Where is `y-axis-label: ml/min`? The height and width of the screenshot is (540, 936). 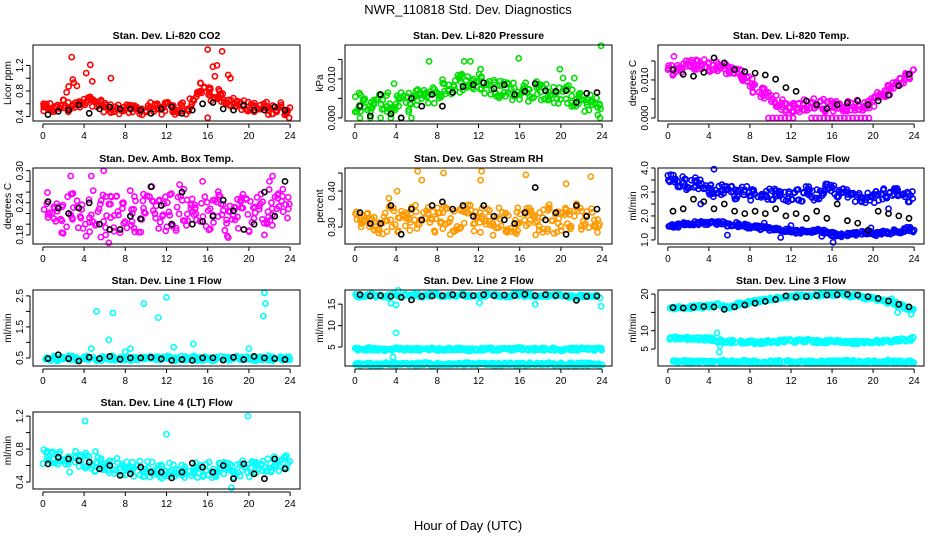
y-axis-label: ml/min is located at coordinates (320, 327).